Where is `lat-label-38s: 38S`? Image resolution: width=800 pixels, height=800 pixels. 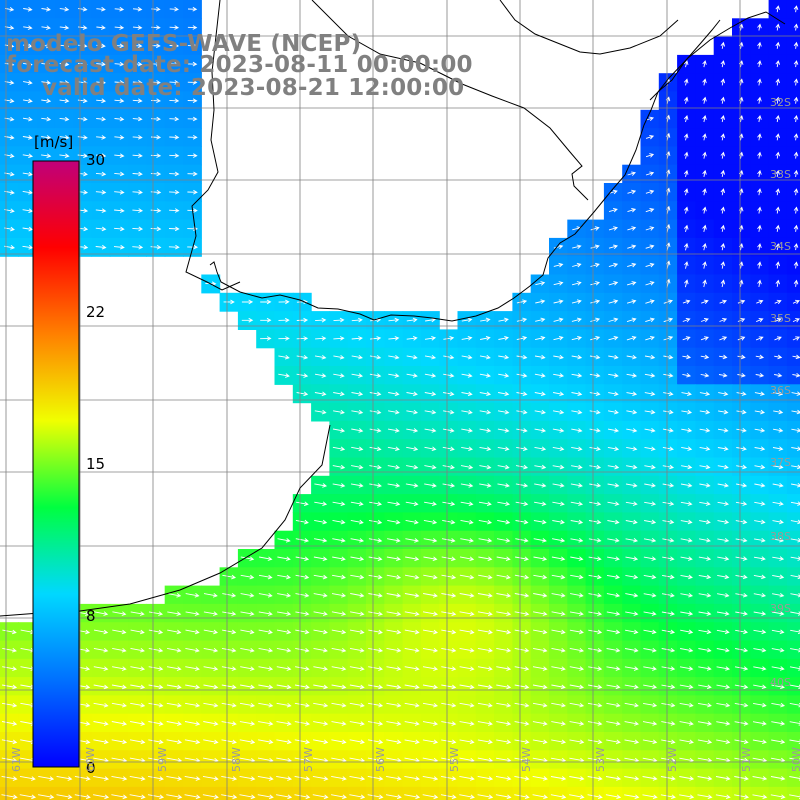 lat-label-38s: 38S is located at coordinates (780, 536).